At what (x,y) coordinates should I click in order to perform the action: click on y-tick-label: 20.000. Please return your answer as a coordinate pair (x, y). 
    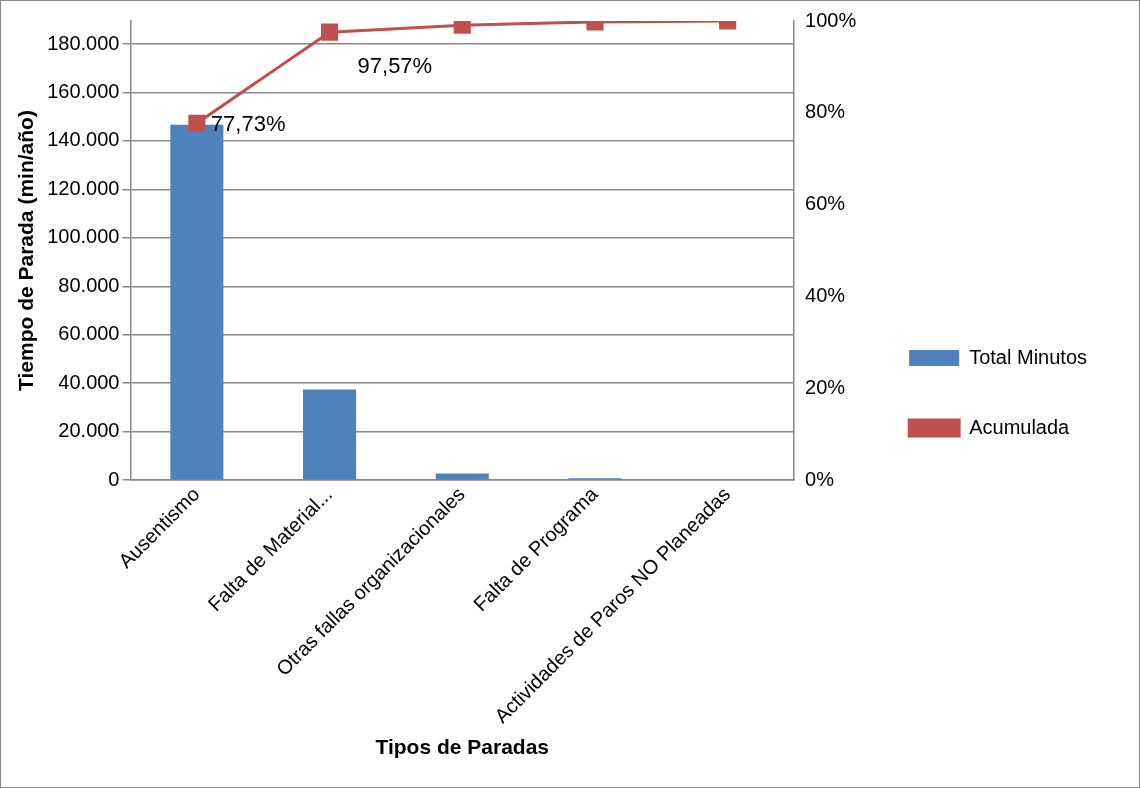
    Looking at the image, I should click on (89, 430).